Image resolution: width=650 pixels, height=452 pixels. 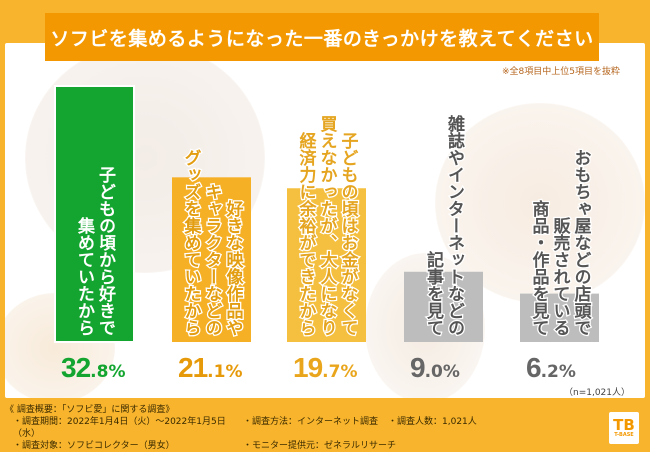 What do you see at coordinates (560, 276) in the screenshot?
I see `bar-label-5-line-2: 販売されている` at bounding box center [560, 276].